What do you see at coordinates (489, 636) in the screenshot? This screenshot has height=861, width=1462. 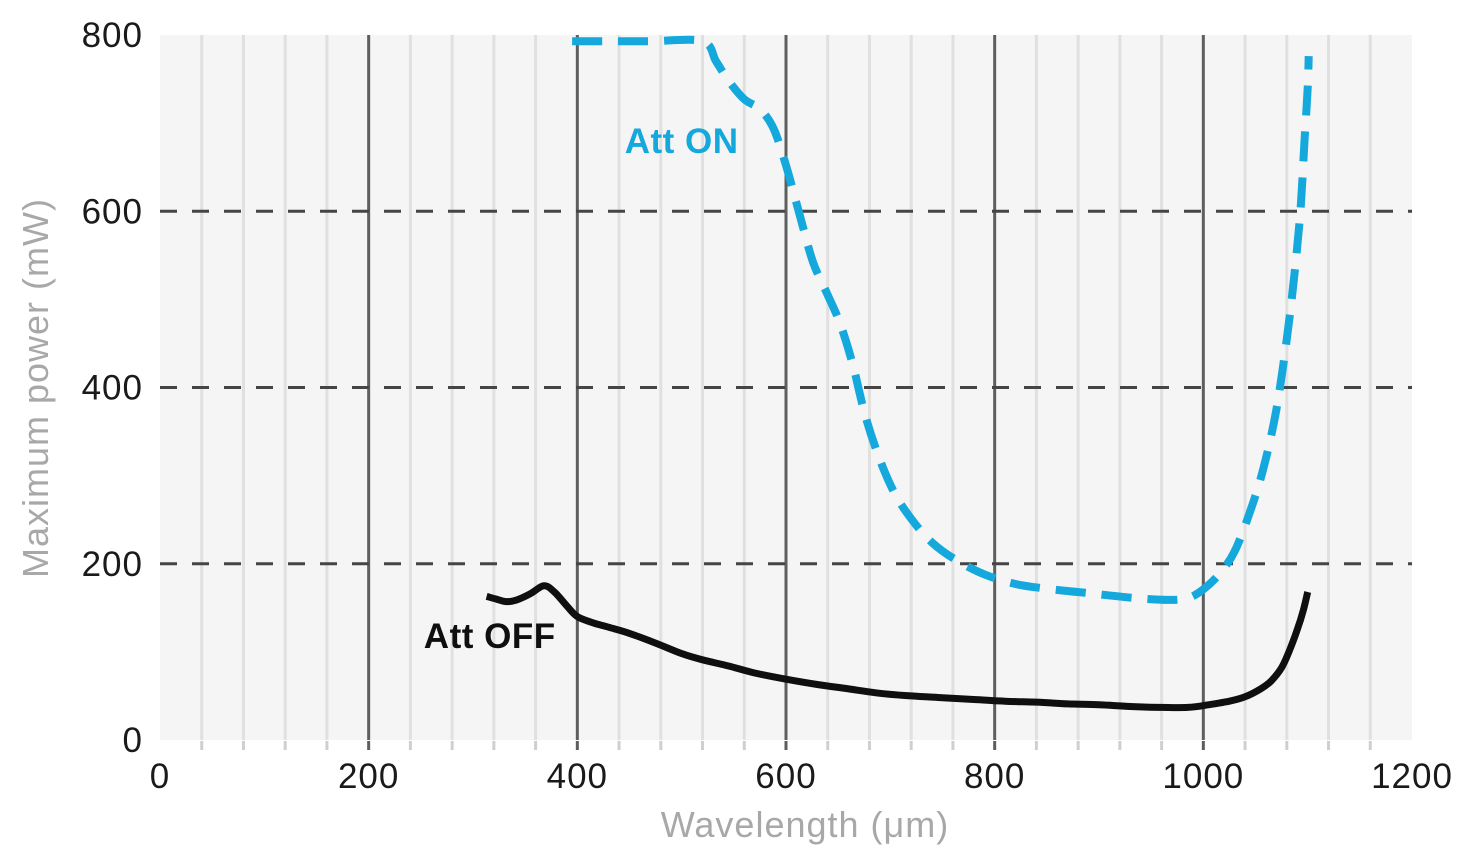 I see `series-label-att-off: Att OFF` at bounding box center [489, 636].